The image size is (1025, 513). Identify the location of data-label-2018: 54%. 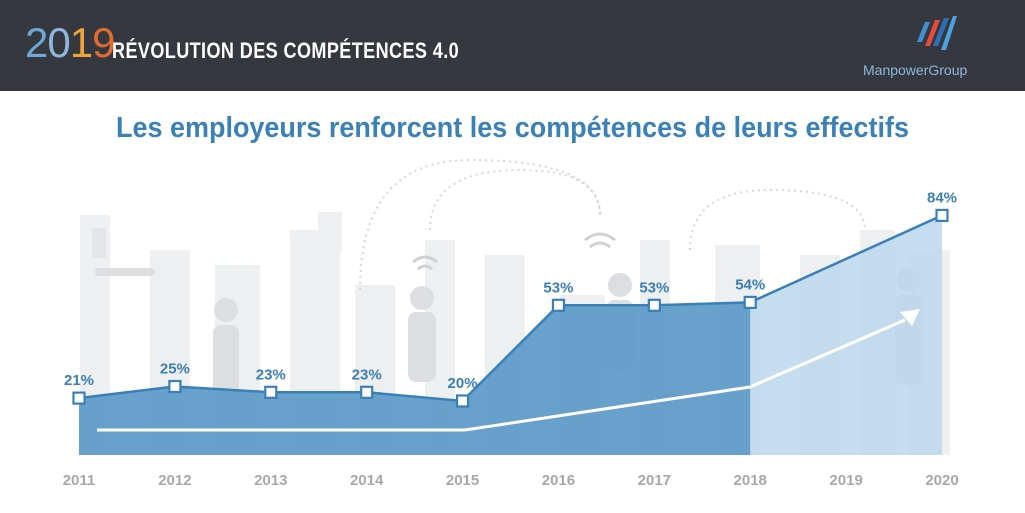
(750, 284).